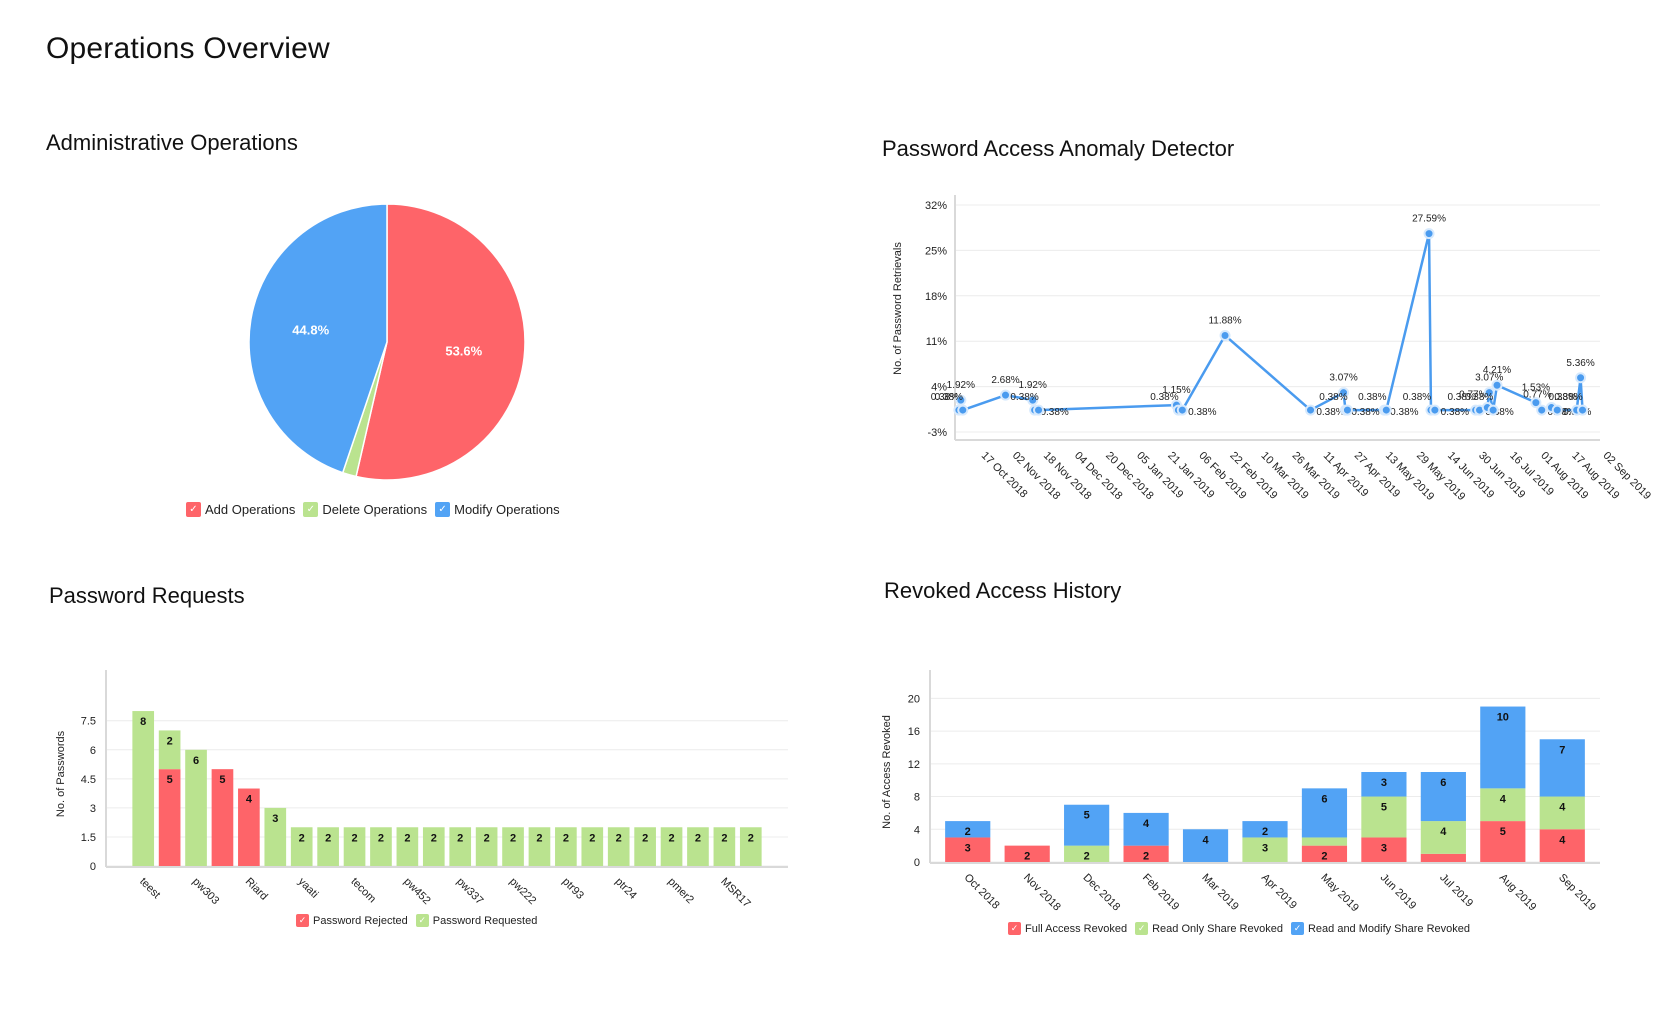  What do you see at coordinates (476, 920) in the screenshot?
I see `legend-item-password-requested: ✓ Password Requested` at bounding box center [476, 920].